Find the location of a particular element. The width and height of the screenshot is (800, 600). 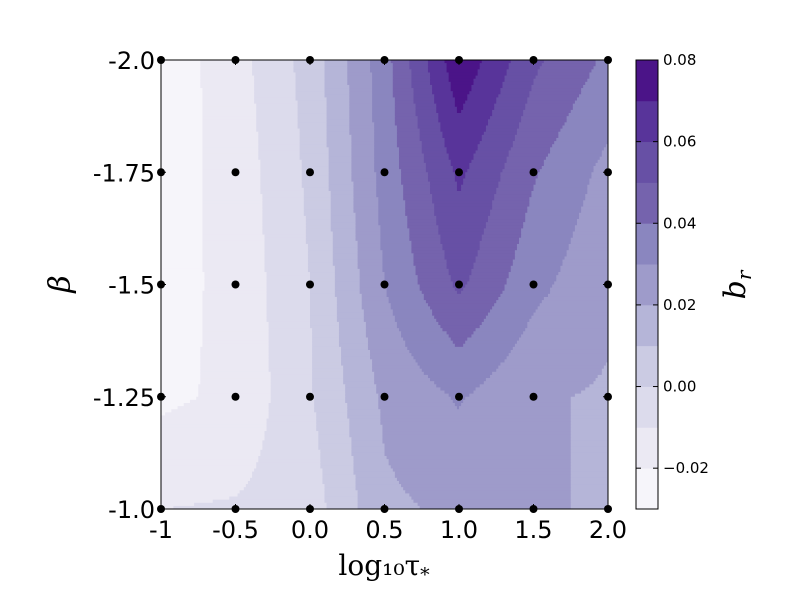

colorbar-band is located at coordinates (647, 489).